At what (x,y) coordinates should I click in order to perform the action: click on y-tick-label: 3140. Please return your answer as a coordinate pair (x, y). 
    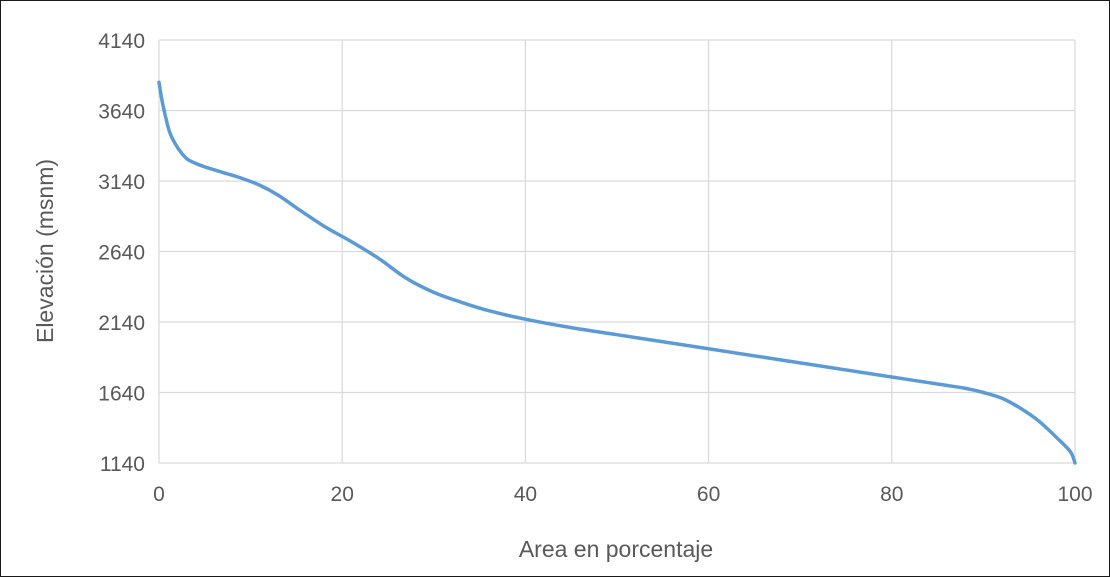
    Looking at the image, I should click on (121, 182).